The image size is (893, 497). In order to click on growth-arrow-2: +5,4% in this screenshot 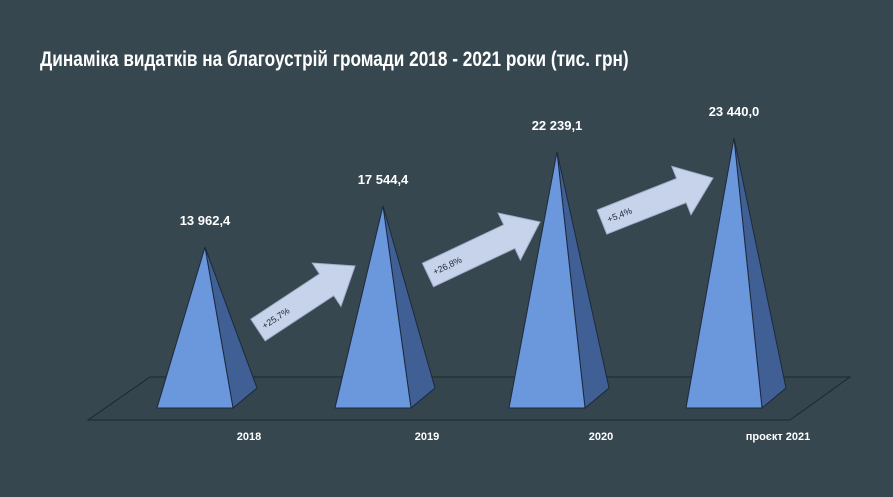, I will do `click(655, 200)`.